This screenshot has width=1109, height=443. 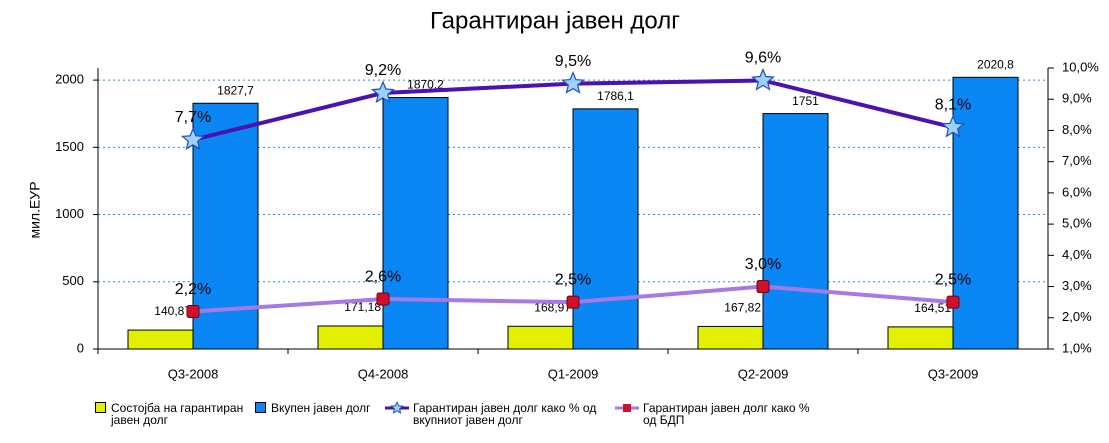 I want to click on line-label: 9,6%, so click(x=763, y=58).